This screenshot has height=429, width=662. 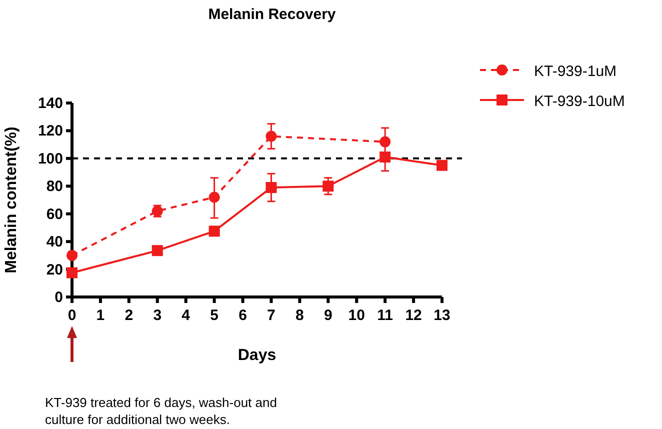 What do you see at coordinates (271, 315) in the screenshot?
I see `x-tick-label: 7` at bounding box center [271, 315].